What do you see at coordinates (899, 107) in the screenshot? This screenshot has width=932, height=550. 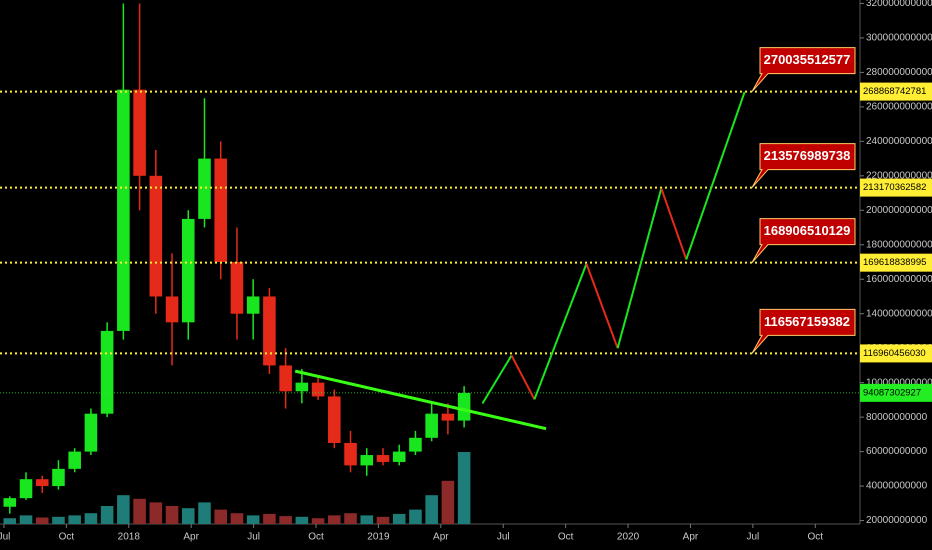 I see `y-tick-label: 260000000000` at bounding box center [899, 107].